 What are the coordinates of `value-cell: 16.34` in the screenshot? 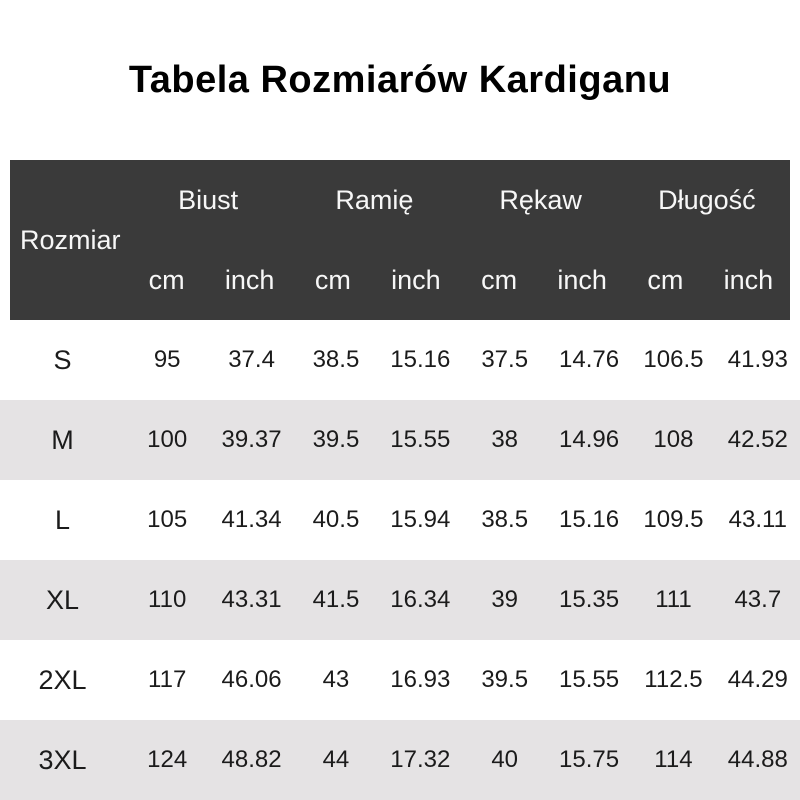 It's located at (420, 599).